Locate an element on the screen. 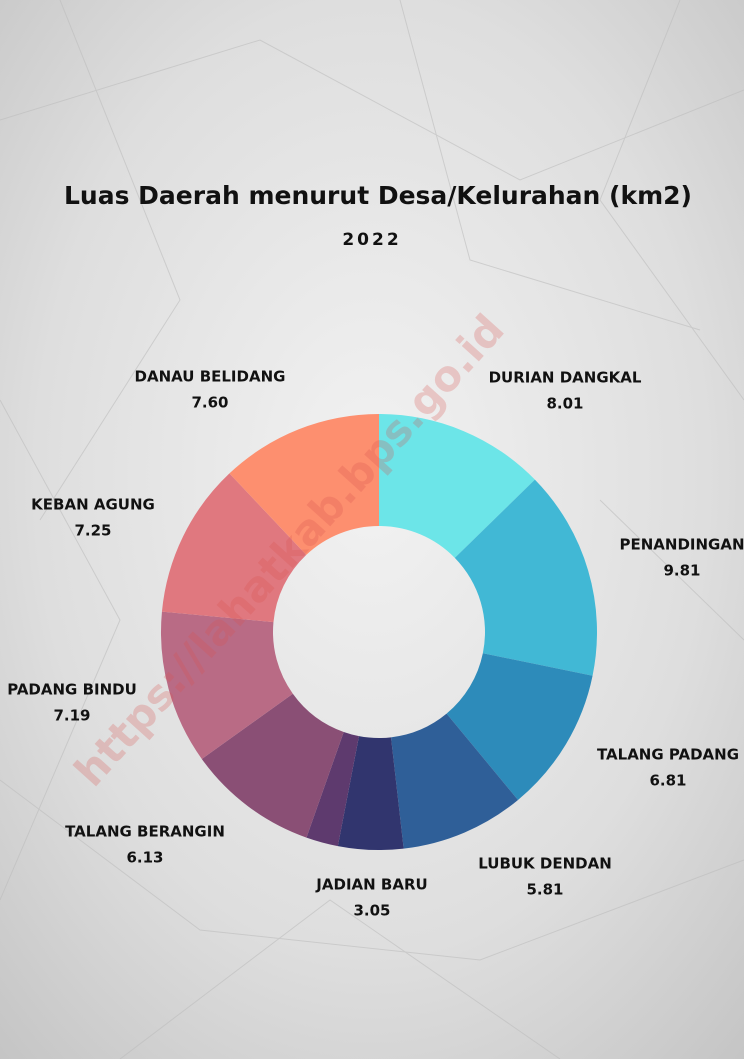 The image size is (744, 1059). slice-label: PENANDINGAN is located at coordinates (681, 545).